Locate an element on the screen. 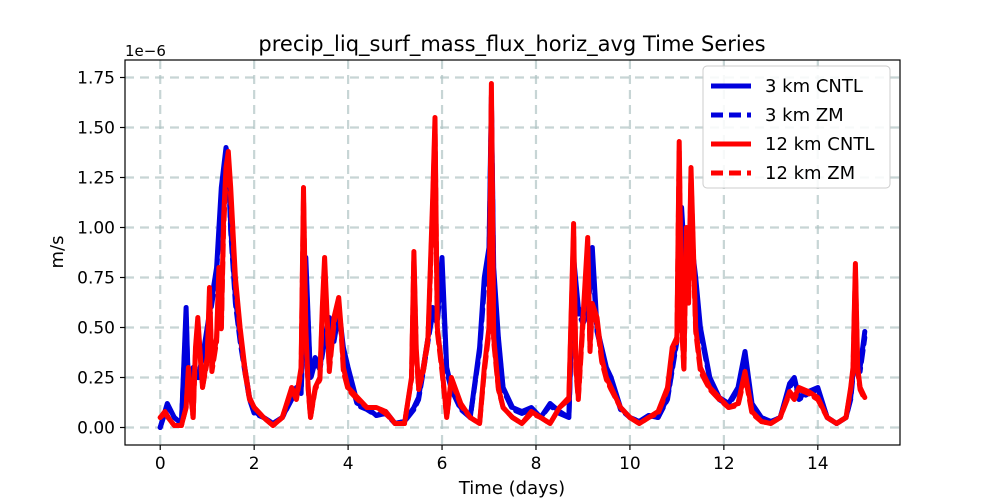  x-tick-label: 2 is located at coordinates (254, 464).